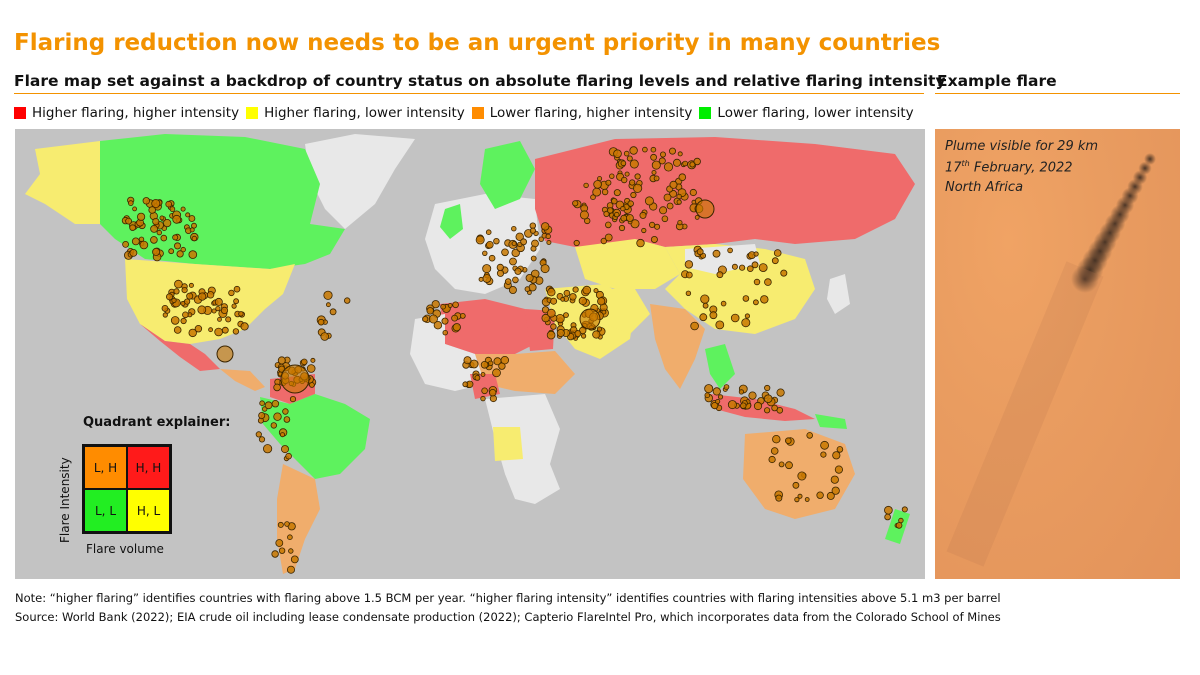 Image resolution: width=1200 pixels, height=675 pixels. I want to click on scandinavia, so click(507, 175).